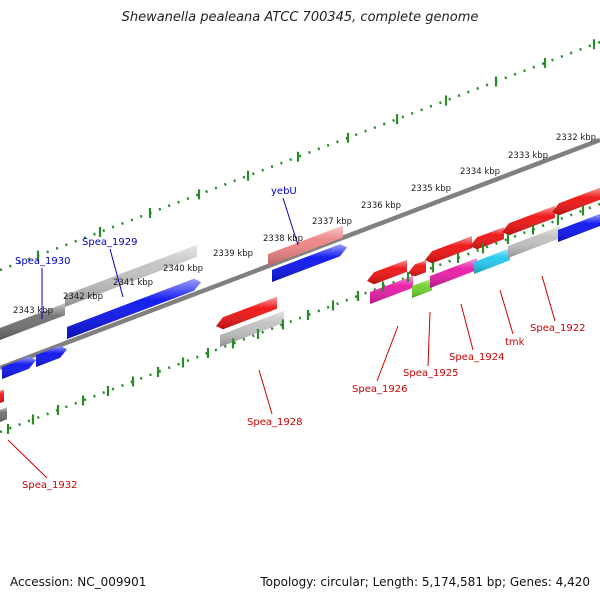 Image resolution: width=600 pixels, height=600 pixels. Describe the element at coordinates (576, 138) in the screenshot. I see `ruler-tick-label: 2332 kbp` at that location.